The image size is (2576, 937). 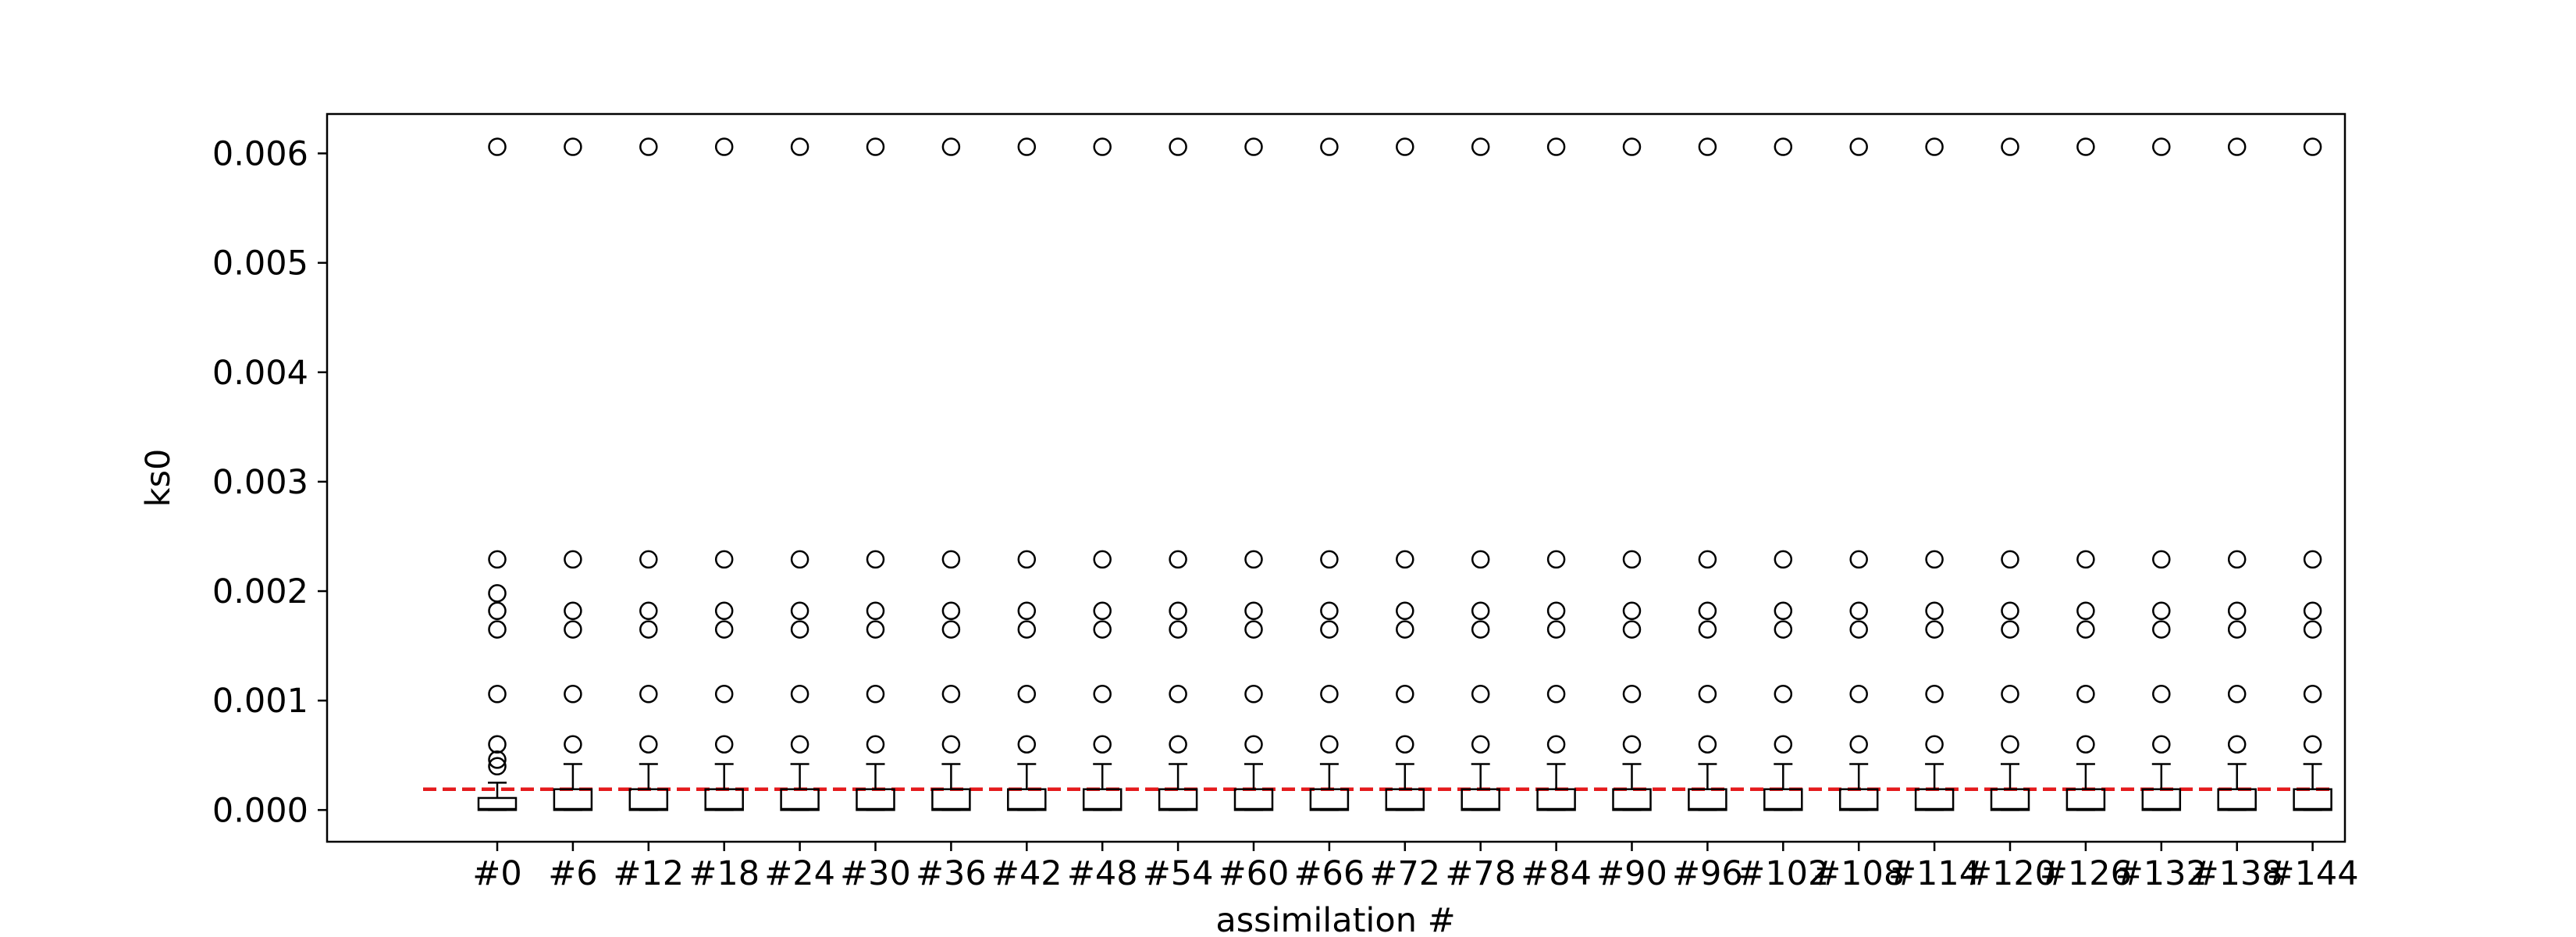 I want to click on y-tick-label: 0.005, so click(x=260, y=263).